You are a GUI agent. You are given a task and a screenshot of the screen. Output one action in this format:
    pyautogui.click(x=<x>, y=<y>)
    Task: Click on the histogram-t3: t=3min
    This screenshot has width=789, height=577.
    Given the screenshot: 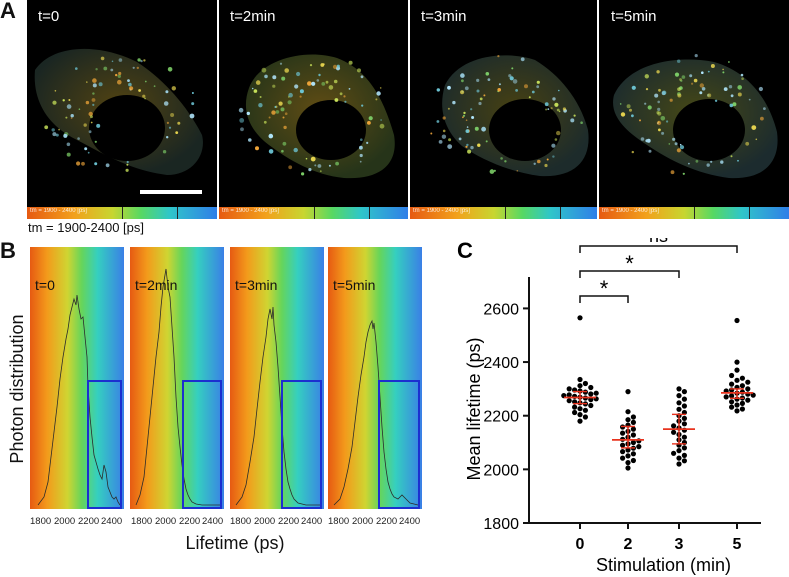 What is the action you would take?
    pyautogui.click(x=277, y=378)
    